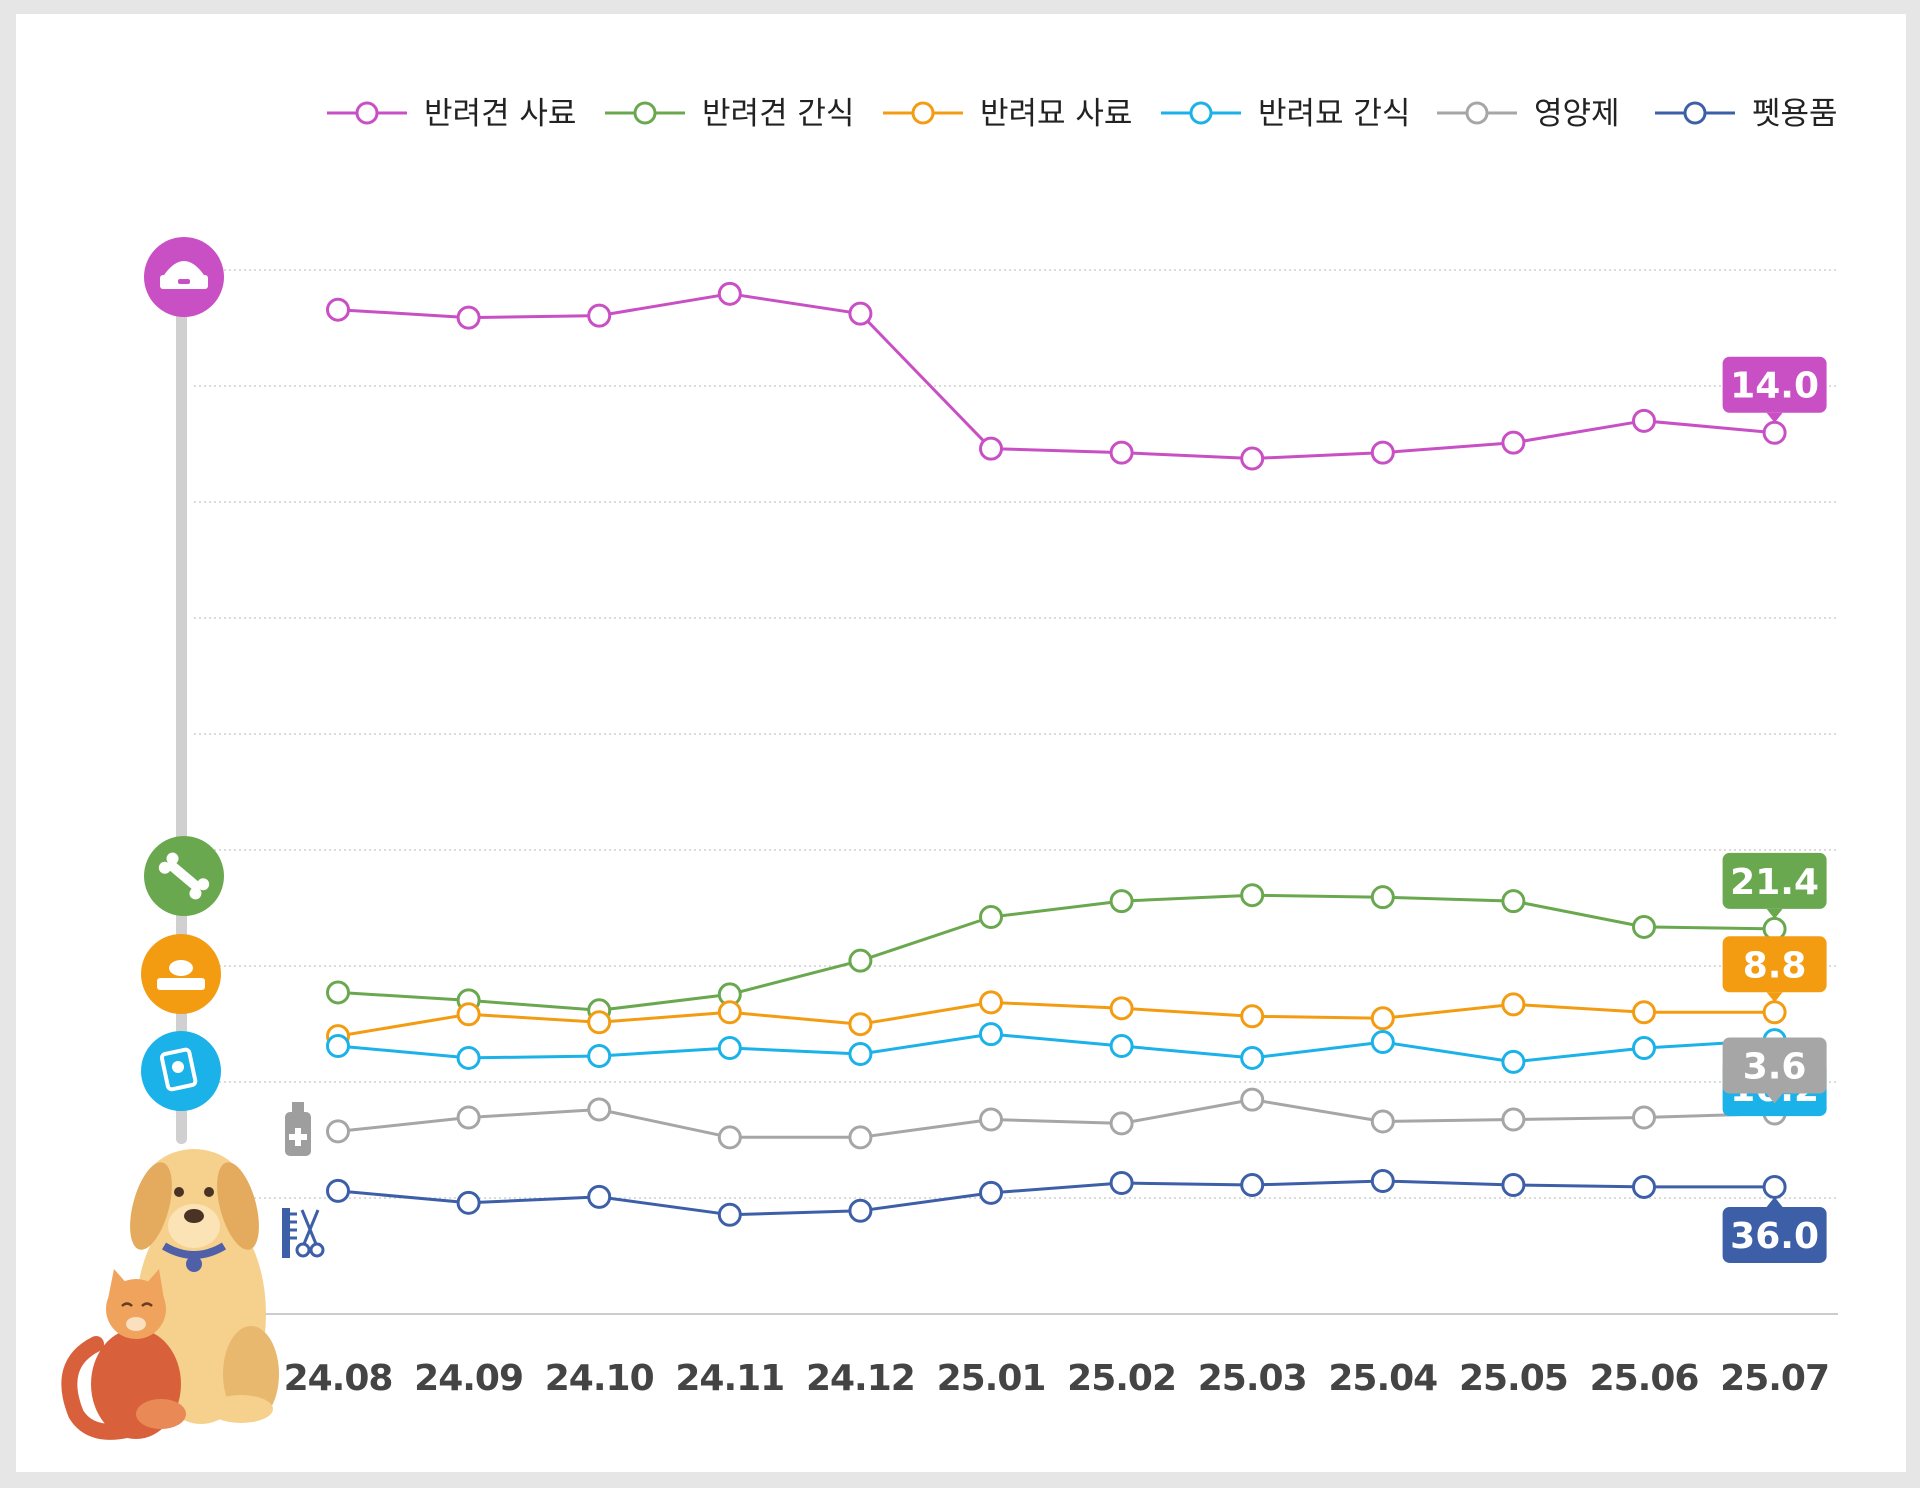  What do you see at coordinates (860, 1378) in the screenshot?
I see `x-tick-label: 24.12` at bounding box center [860, 1378].